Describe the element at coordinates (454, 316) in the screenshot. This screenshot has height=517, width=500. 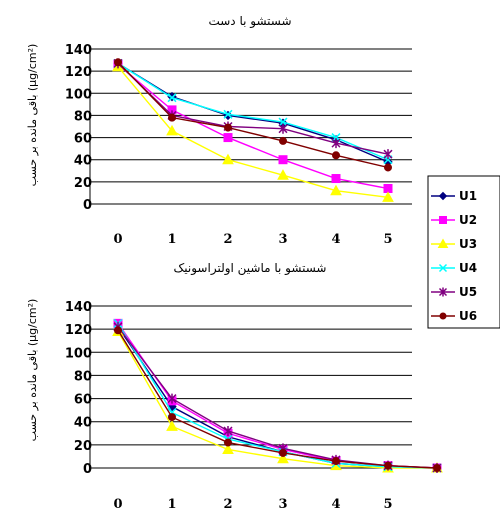
I see `legend-item-U6: U6` at that location.